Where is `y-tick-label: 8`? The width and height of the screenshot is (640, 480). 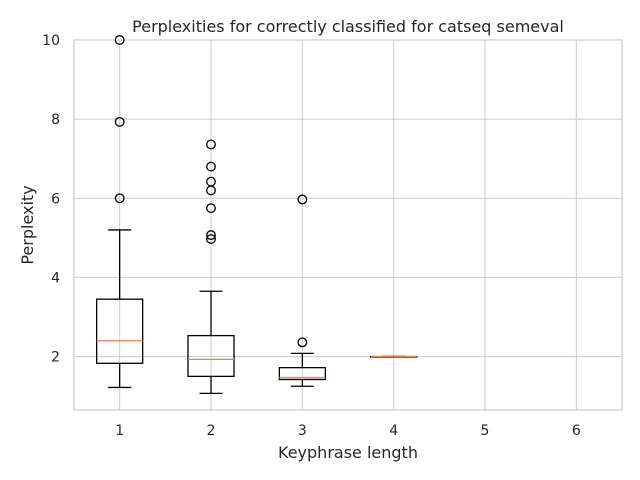
y-tick-label: 8 is located at coordinates (55, 120).